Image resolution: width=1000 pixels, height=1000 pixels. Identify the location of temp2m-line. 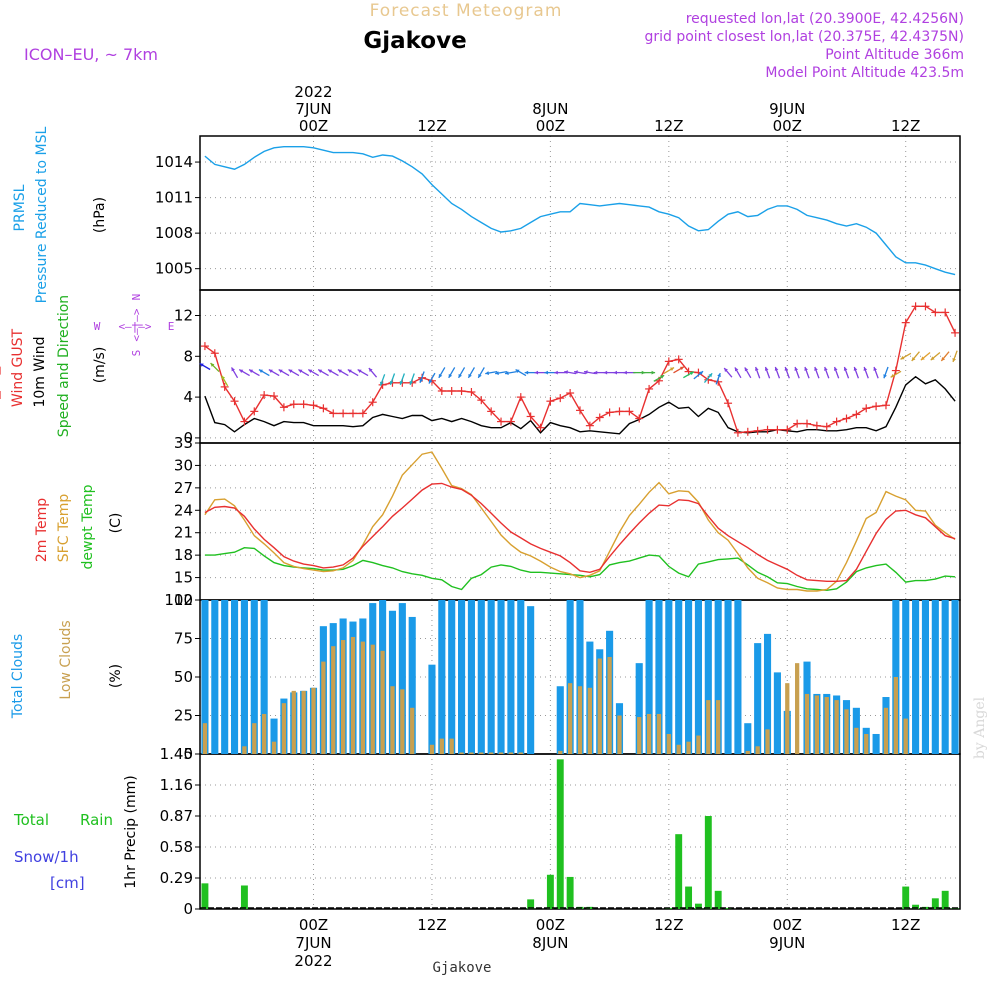
(580, 532).